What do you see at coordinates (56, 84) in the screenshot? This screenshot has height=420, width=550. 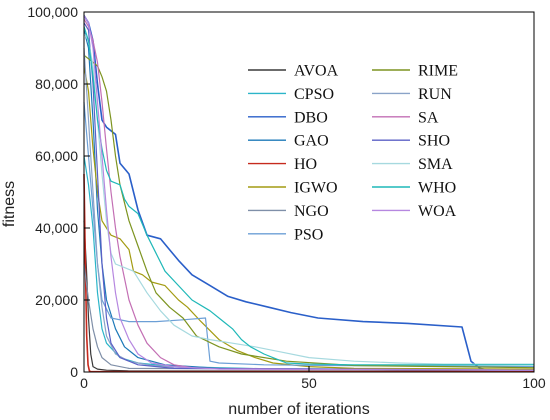 I see `y-tick-label: 80,000` at bounding box center [56, 84].